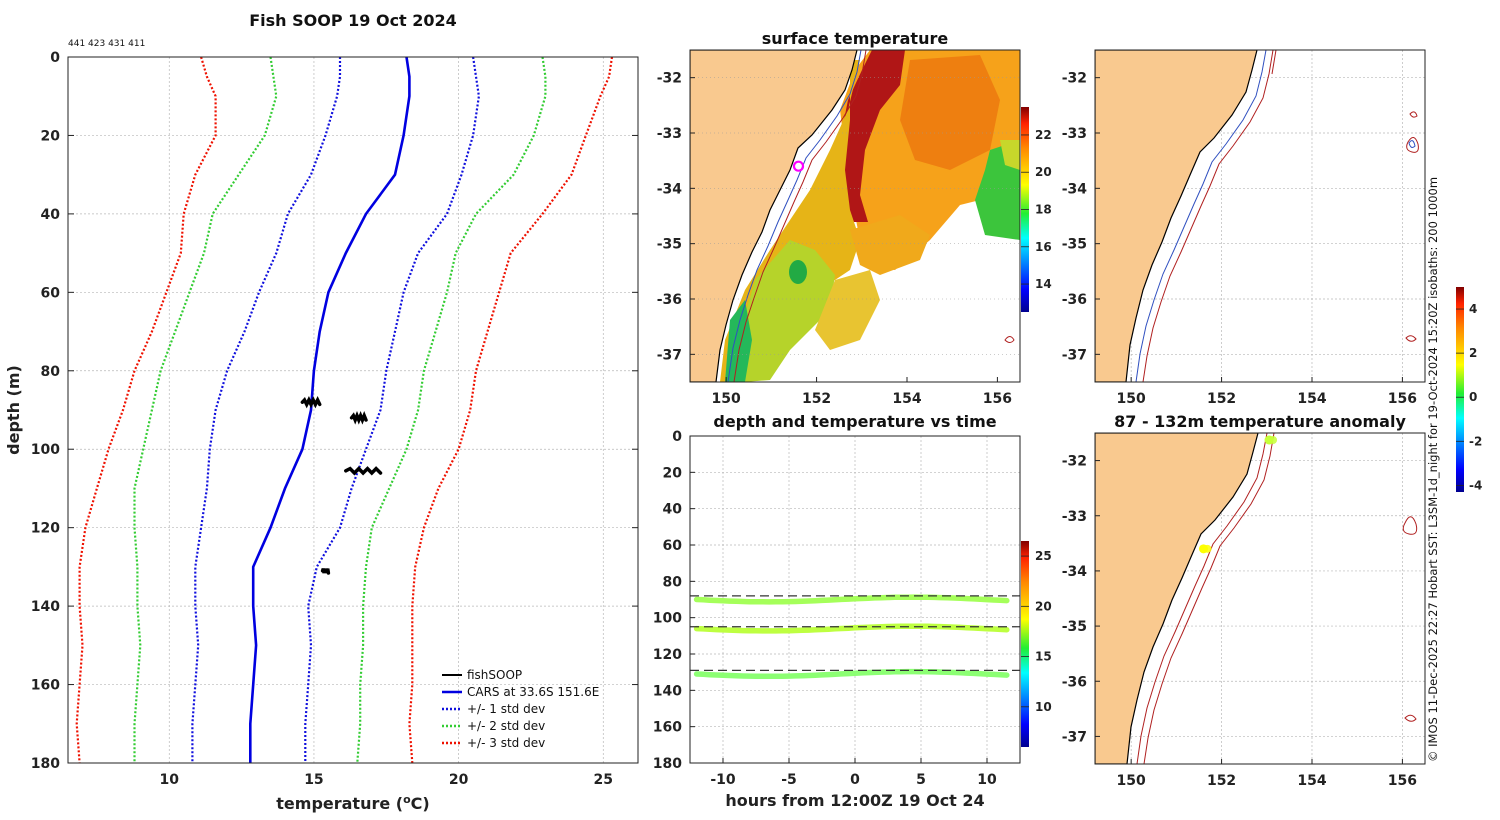  I want to click on profile-line-std1-low, so click(266, 410).